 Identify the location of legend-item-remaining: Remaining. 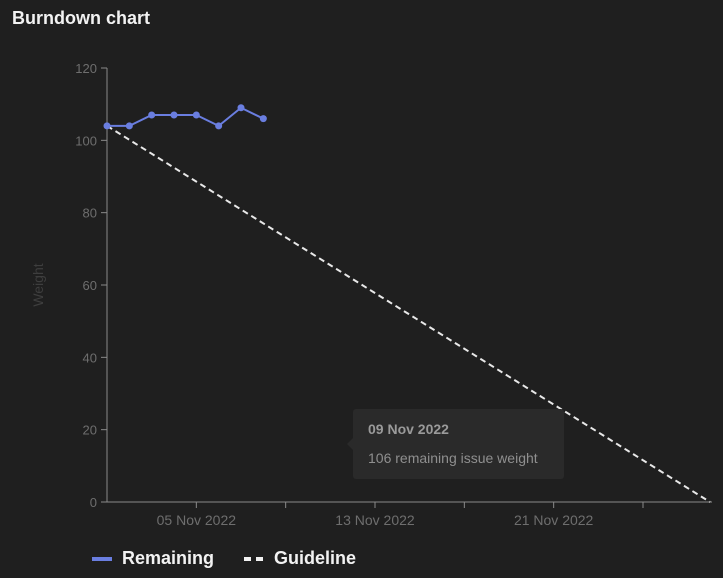
(153, 558).